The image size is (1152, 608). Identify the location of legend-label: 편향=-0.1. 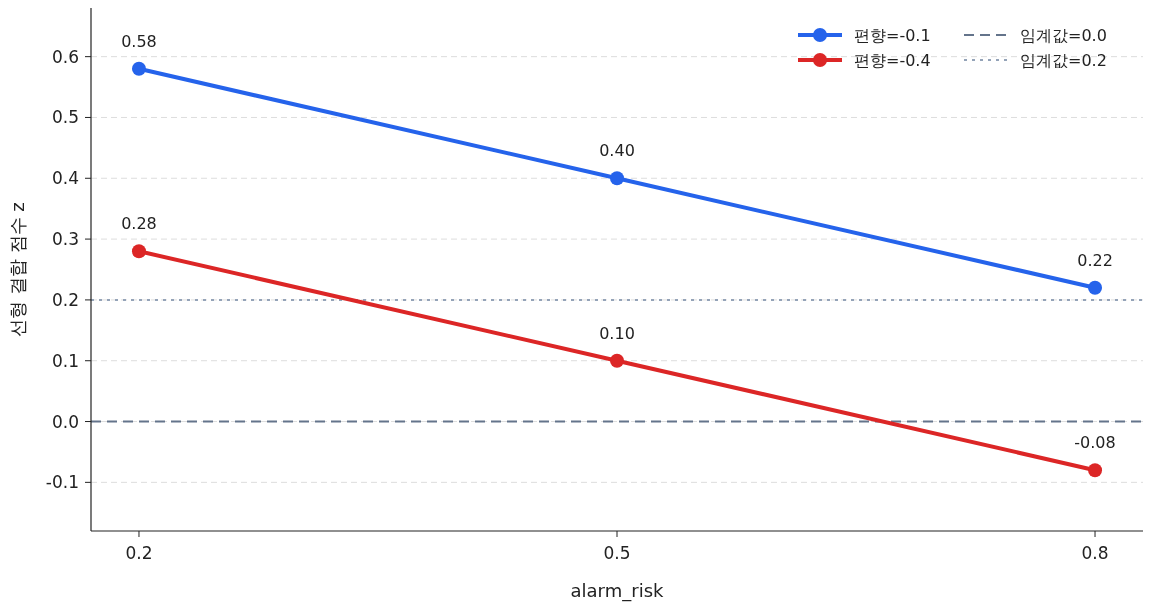
(892, 35).